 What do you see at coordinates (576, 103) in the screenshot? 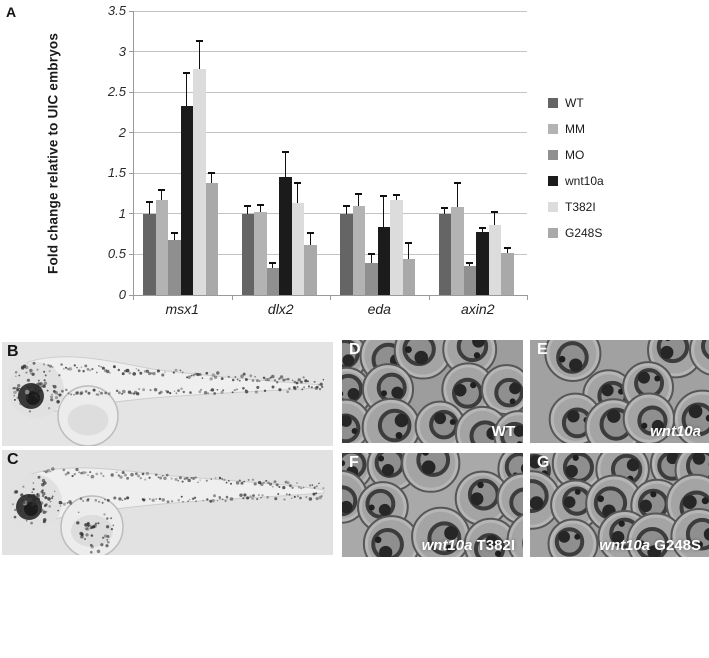
I see `legend-item-WT: WT` at bounding box center [576, 103].